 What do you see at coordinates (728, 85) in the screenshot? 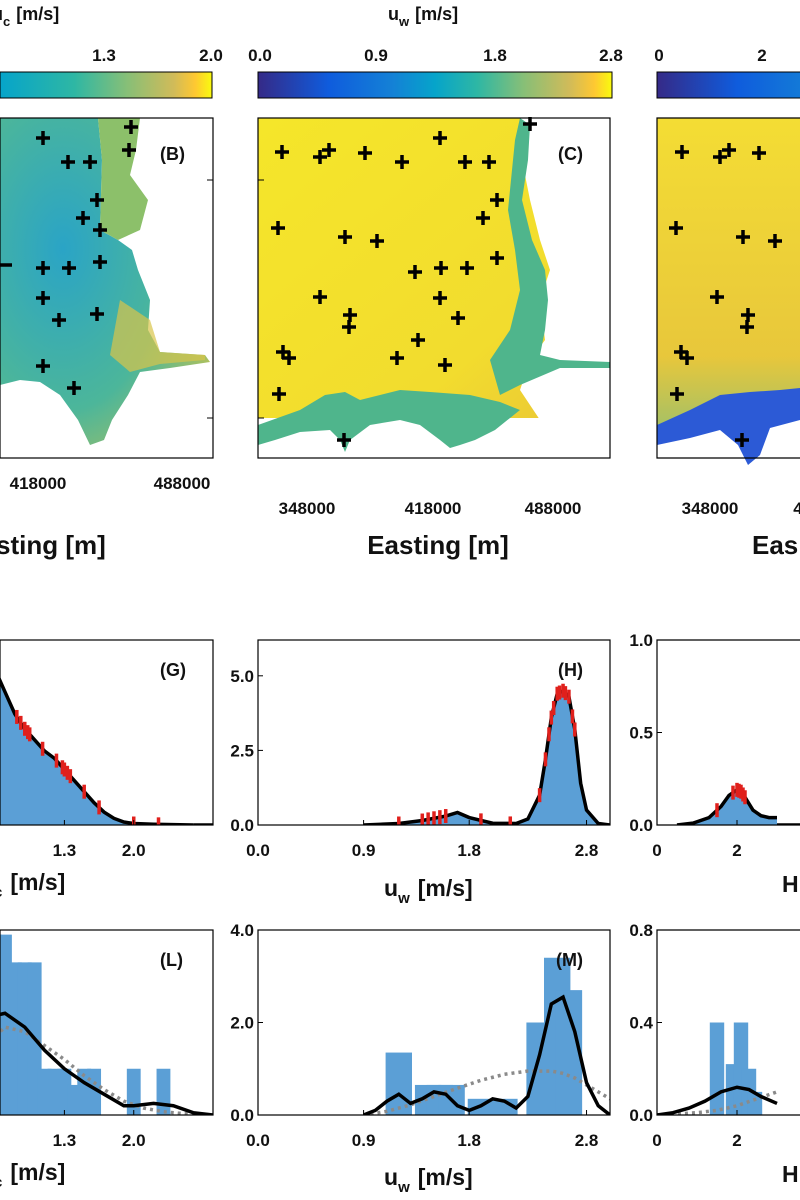
I see `colorbar-h-gradient` at bounding box center [728, 85].